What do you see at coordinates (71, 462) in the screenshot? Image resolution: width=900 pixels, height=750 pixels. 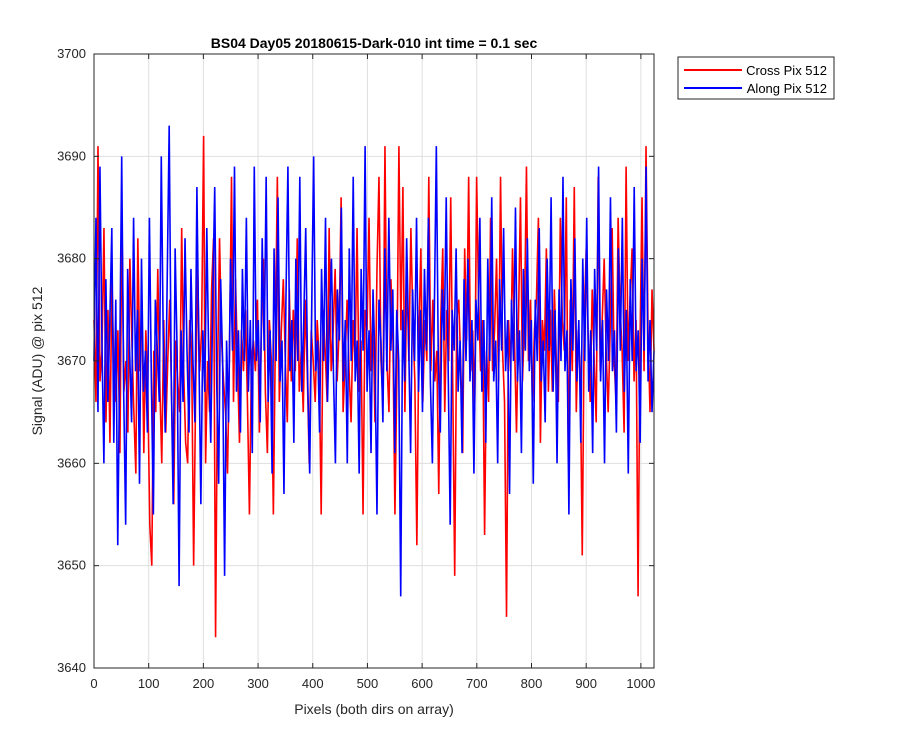 I see `y-tick-label: 3660` at bounding box center [71, 462].